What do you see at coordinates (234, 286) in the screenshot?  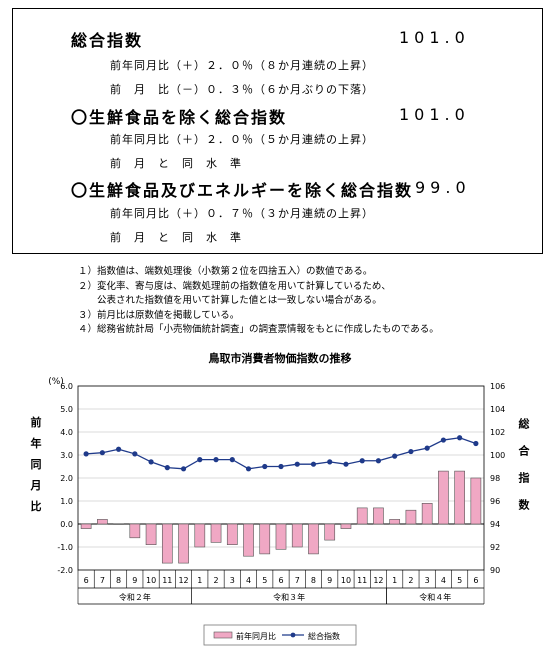 I see `footnote-2: ２）変化率、寄与度は、端数処理前の指数値を用いて計算しているため、` at bounding box center [234, 286].